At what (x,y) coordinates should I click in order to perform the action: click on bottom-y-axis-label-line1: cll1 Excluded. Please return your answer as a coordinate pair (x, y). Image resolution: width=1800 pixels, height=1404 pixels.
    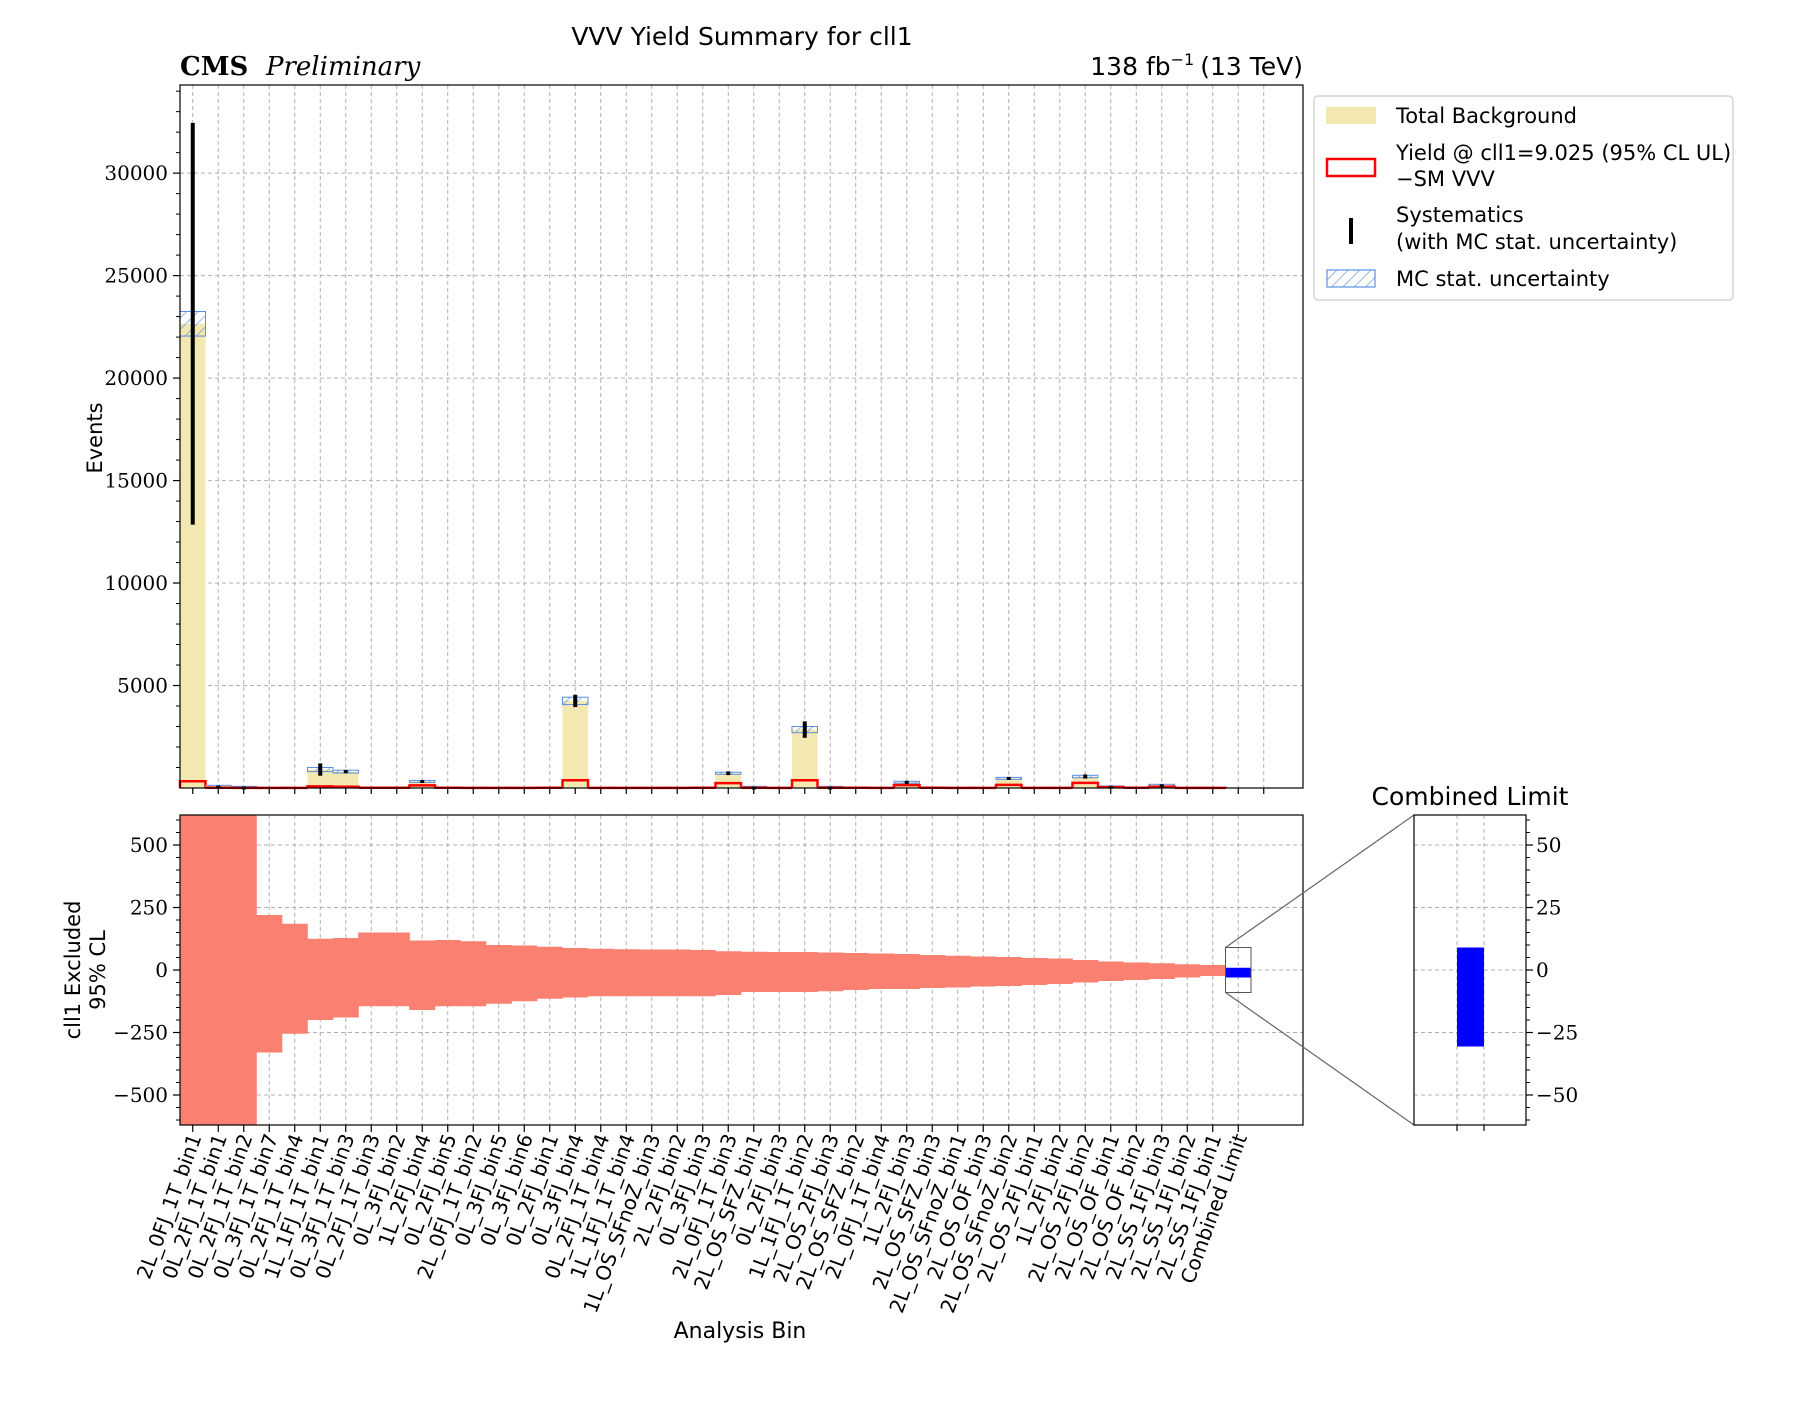
    Looking at the image, I should click on (73, 970).